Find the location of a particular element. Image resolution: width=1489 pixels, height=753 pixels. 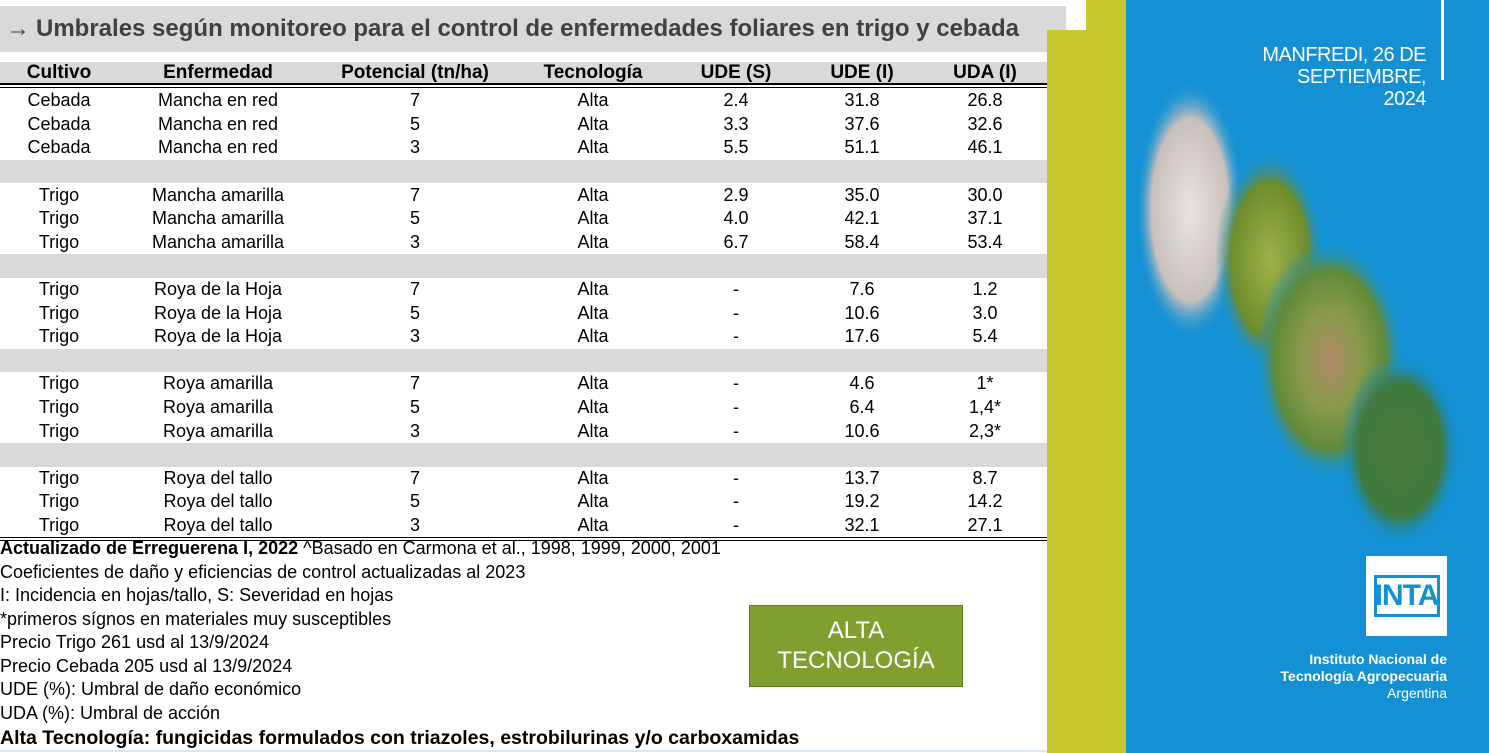

cell-ude-s: 4.0 is located at coordinates (736, 218).